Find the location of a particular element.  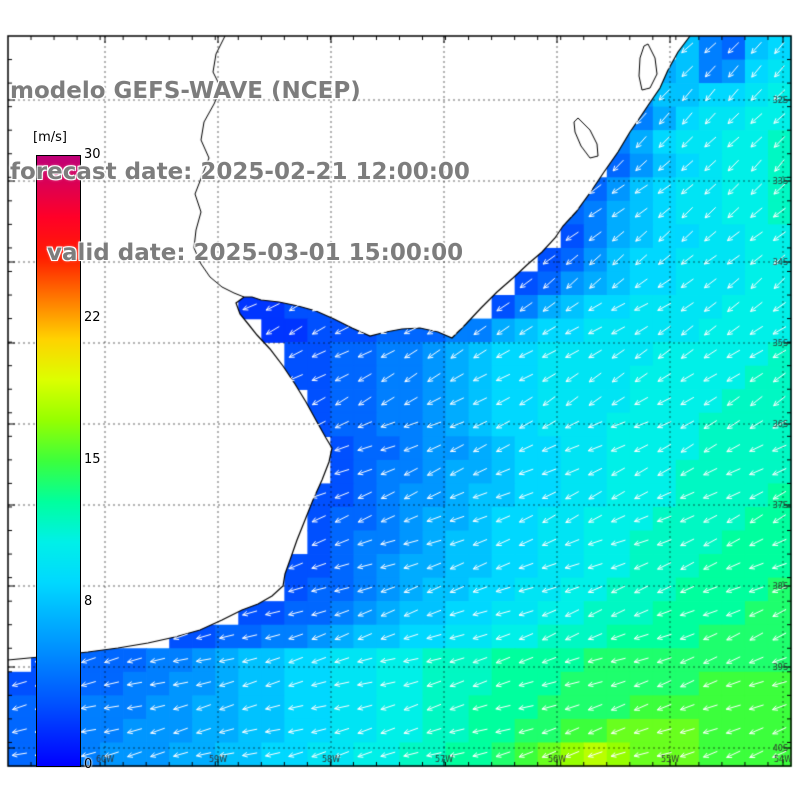

forecast-date: forecast date: 2025-02-21 12:00:00 is located at coordinates (240, 172).